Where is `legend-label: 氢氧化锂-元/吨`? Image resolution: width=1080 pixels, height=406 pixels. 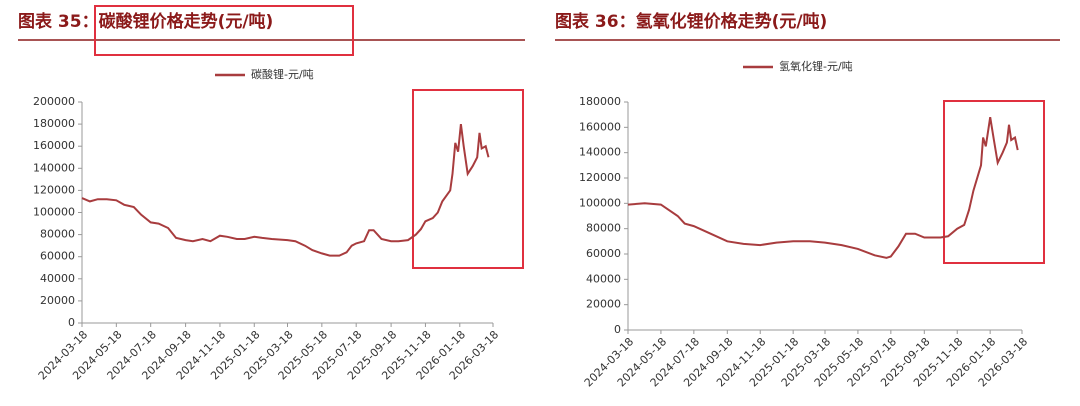 legend-label: 氢氧化锂-元/吨 is located at coordinates (816, 66).